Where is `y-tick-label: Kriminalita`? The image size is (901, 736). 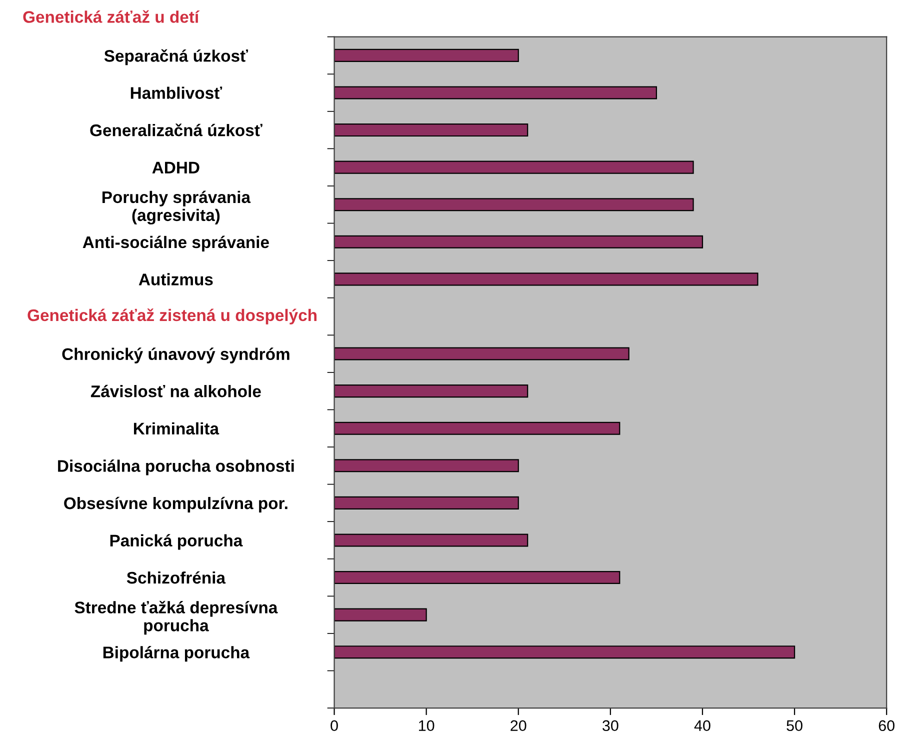
y-tick-label: Kriminalita is located at coordinates (177, 428).